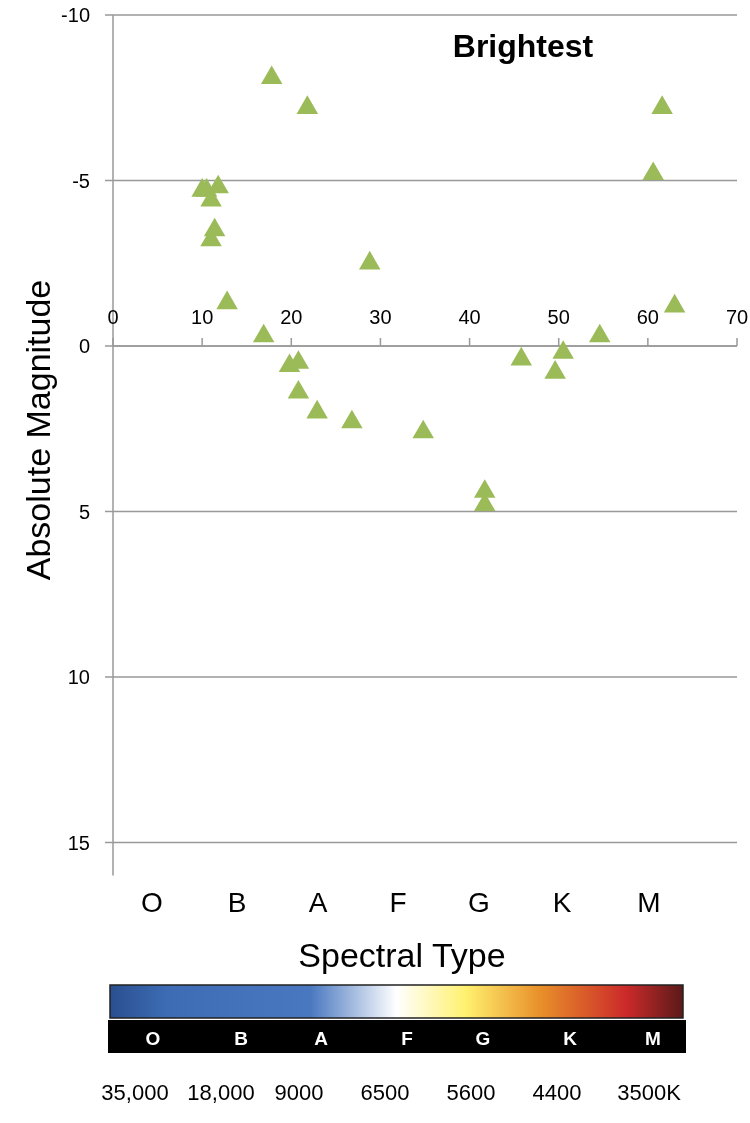 Image resolution: width=750 pixels, height=1123 pixels. What do you see at coordinates (385, 1092) in the screenshot?
I see `text: 6500` at bounding box center [385, 1092].